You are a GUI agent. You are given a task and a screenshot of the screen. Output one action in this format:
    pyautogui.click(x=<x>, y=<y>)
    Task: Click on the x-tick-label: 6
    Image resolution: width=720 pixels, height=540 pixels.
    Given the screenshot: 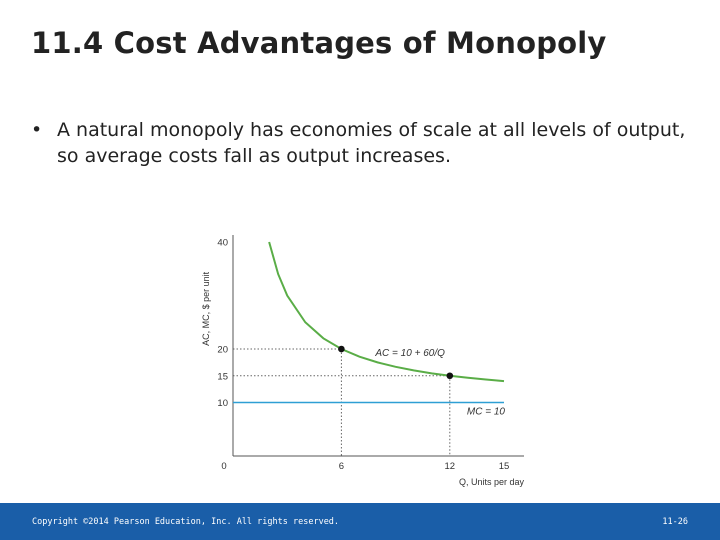 What is the action you would take?
    pyautogui.click(x=341, y=466)
    